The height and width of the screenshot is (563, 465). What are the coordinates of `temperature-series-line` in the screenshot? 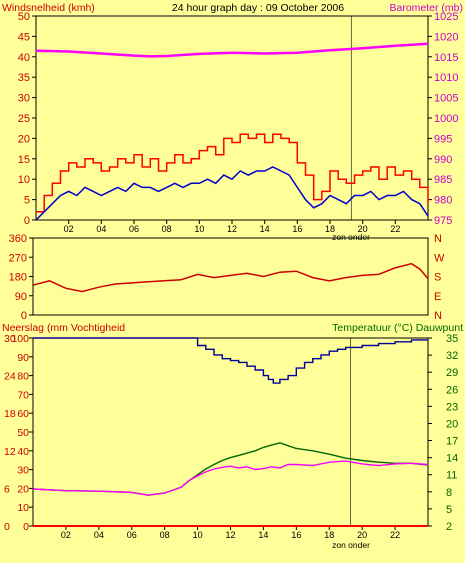 It's located at (230, 469).